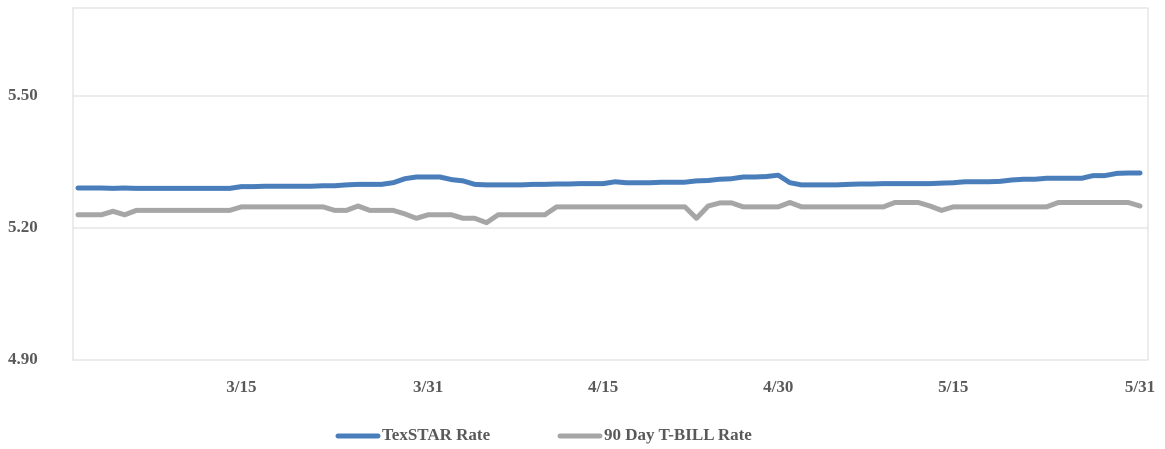 The width and height of the screenshot is (1165, 449). What do you see at coordinates (1140, 386) in the screenshot?
I see `x-tick-label: 5/31` at bounding box center [1140, 386].